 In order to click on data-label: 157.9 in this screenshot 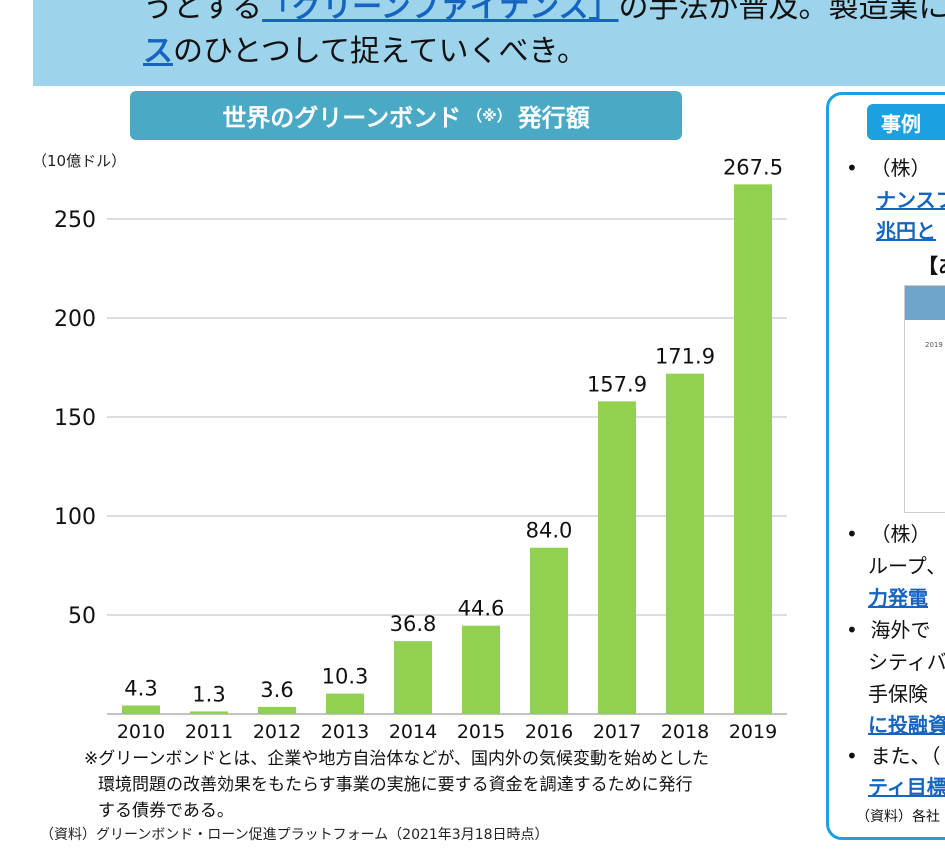, I will do `click(617, 384)`.